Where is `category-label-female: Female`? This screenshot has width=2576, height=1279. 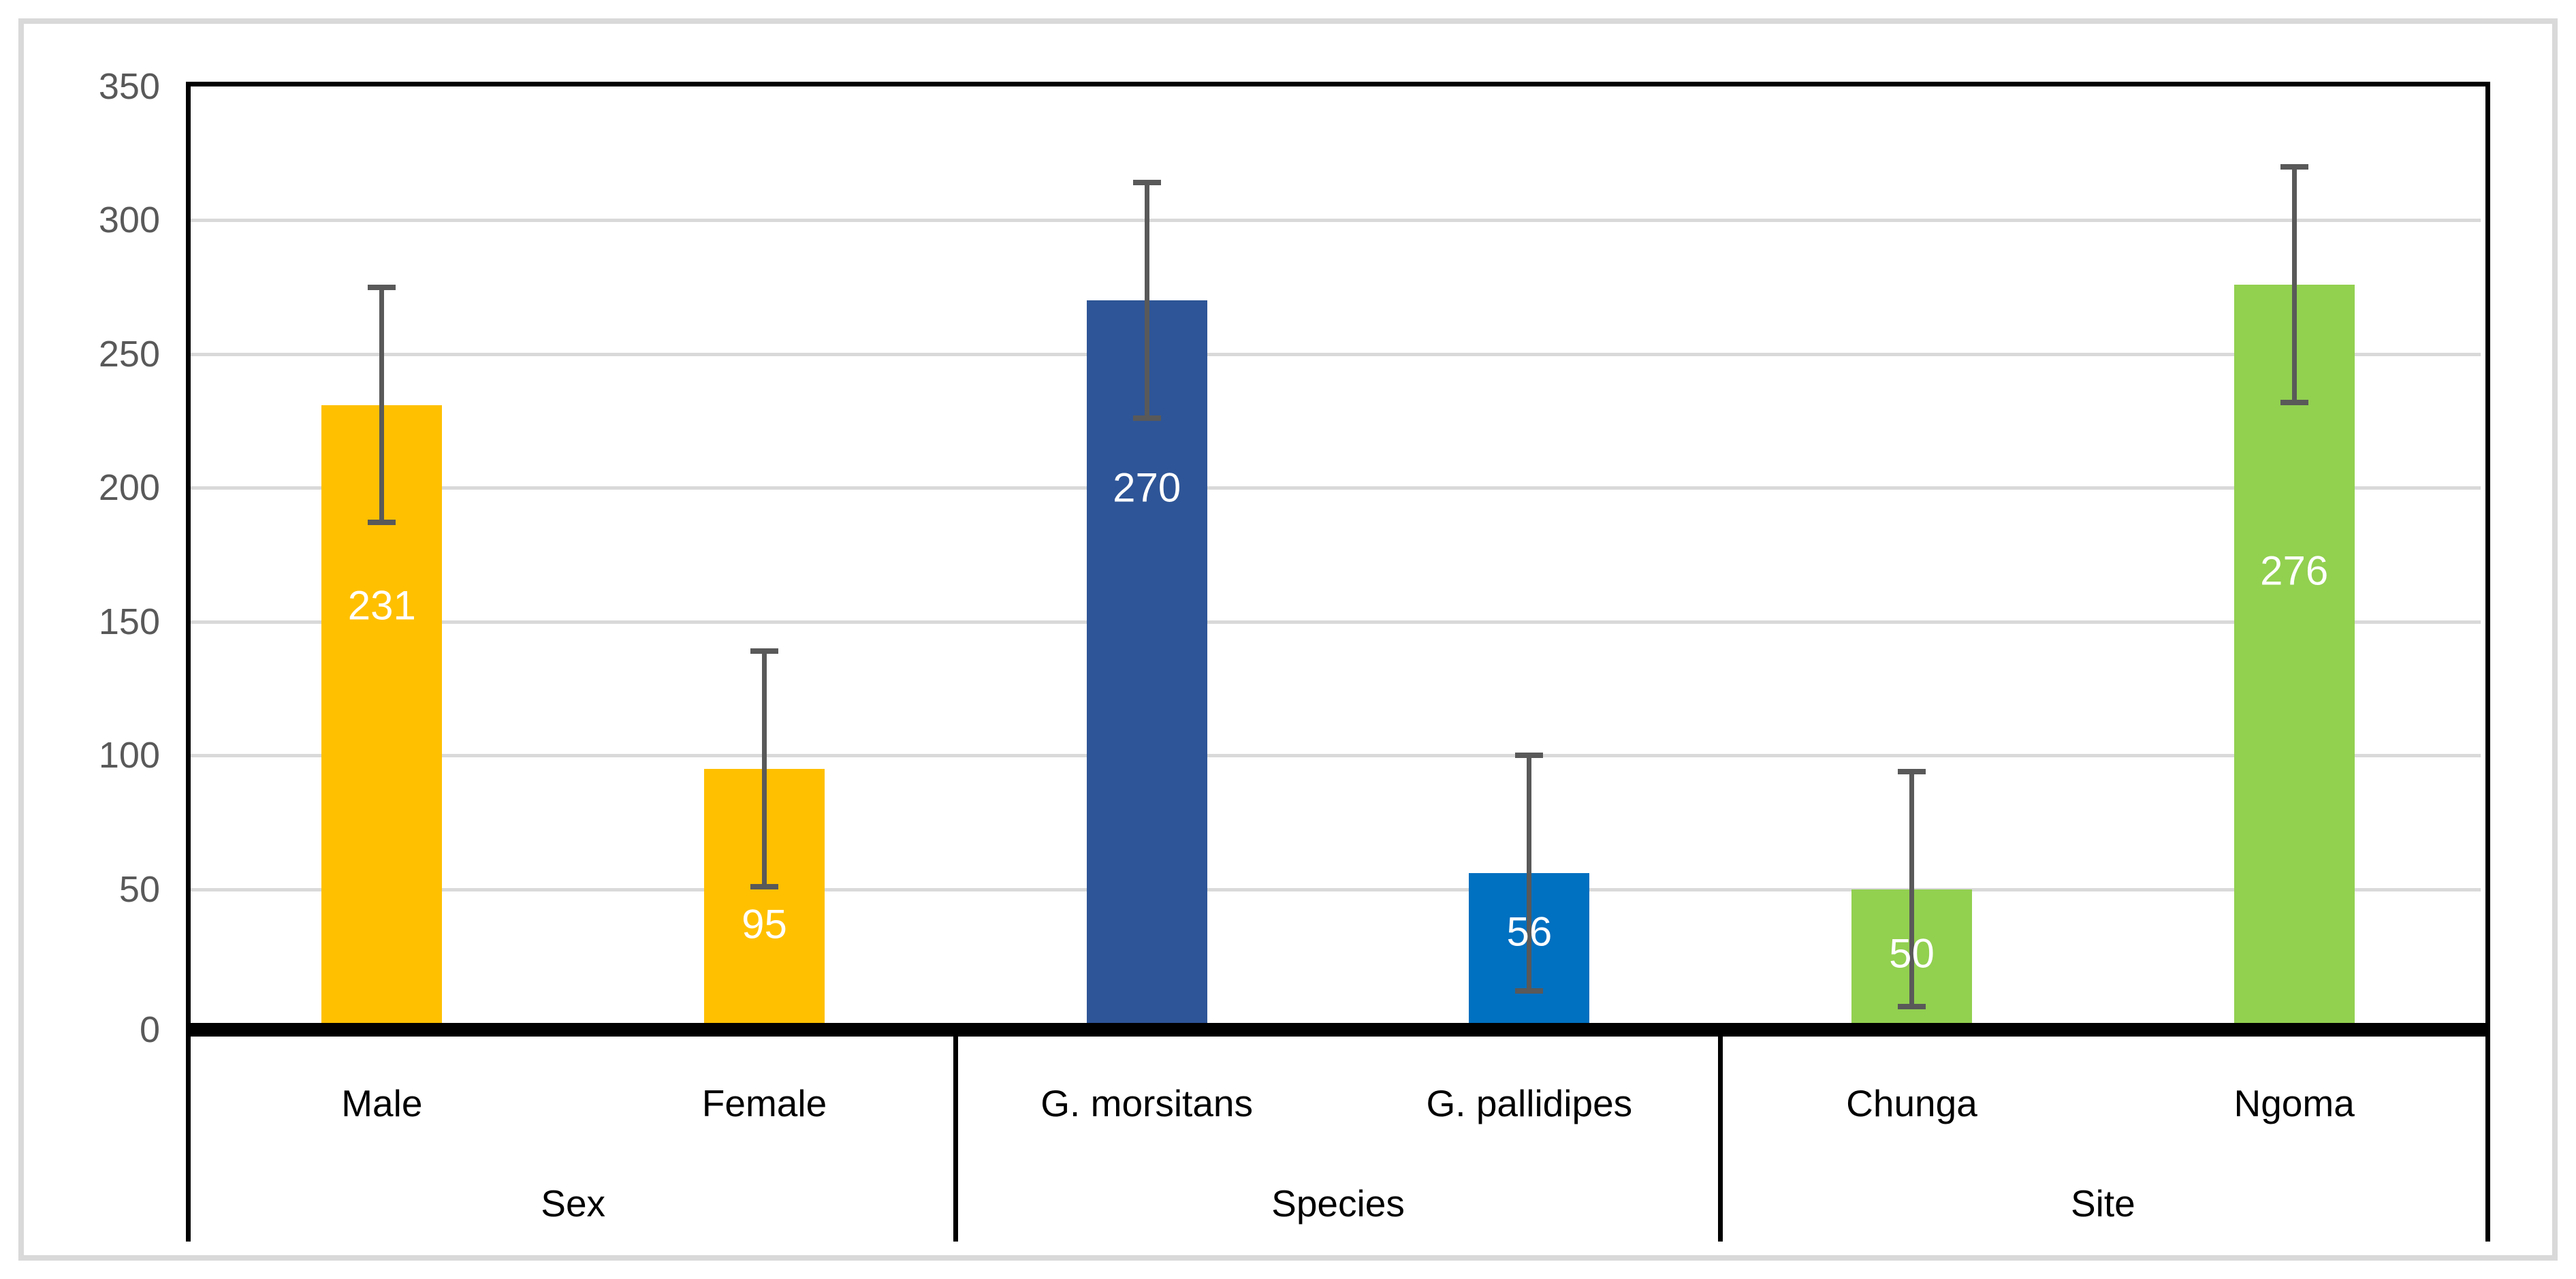
category-label-female: Female is located at coordinates (764, 1103).